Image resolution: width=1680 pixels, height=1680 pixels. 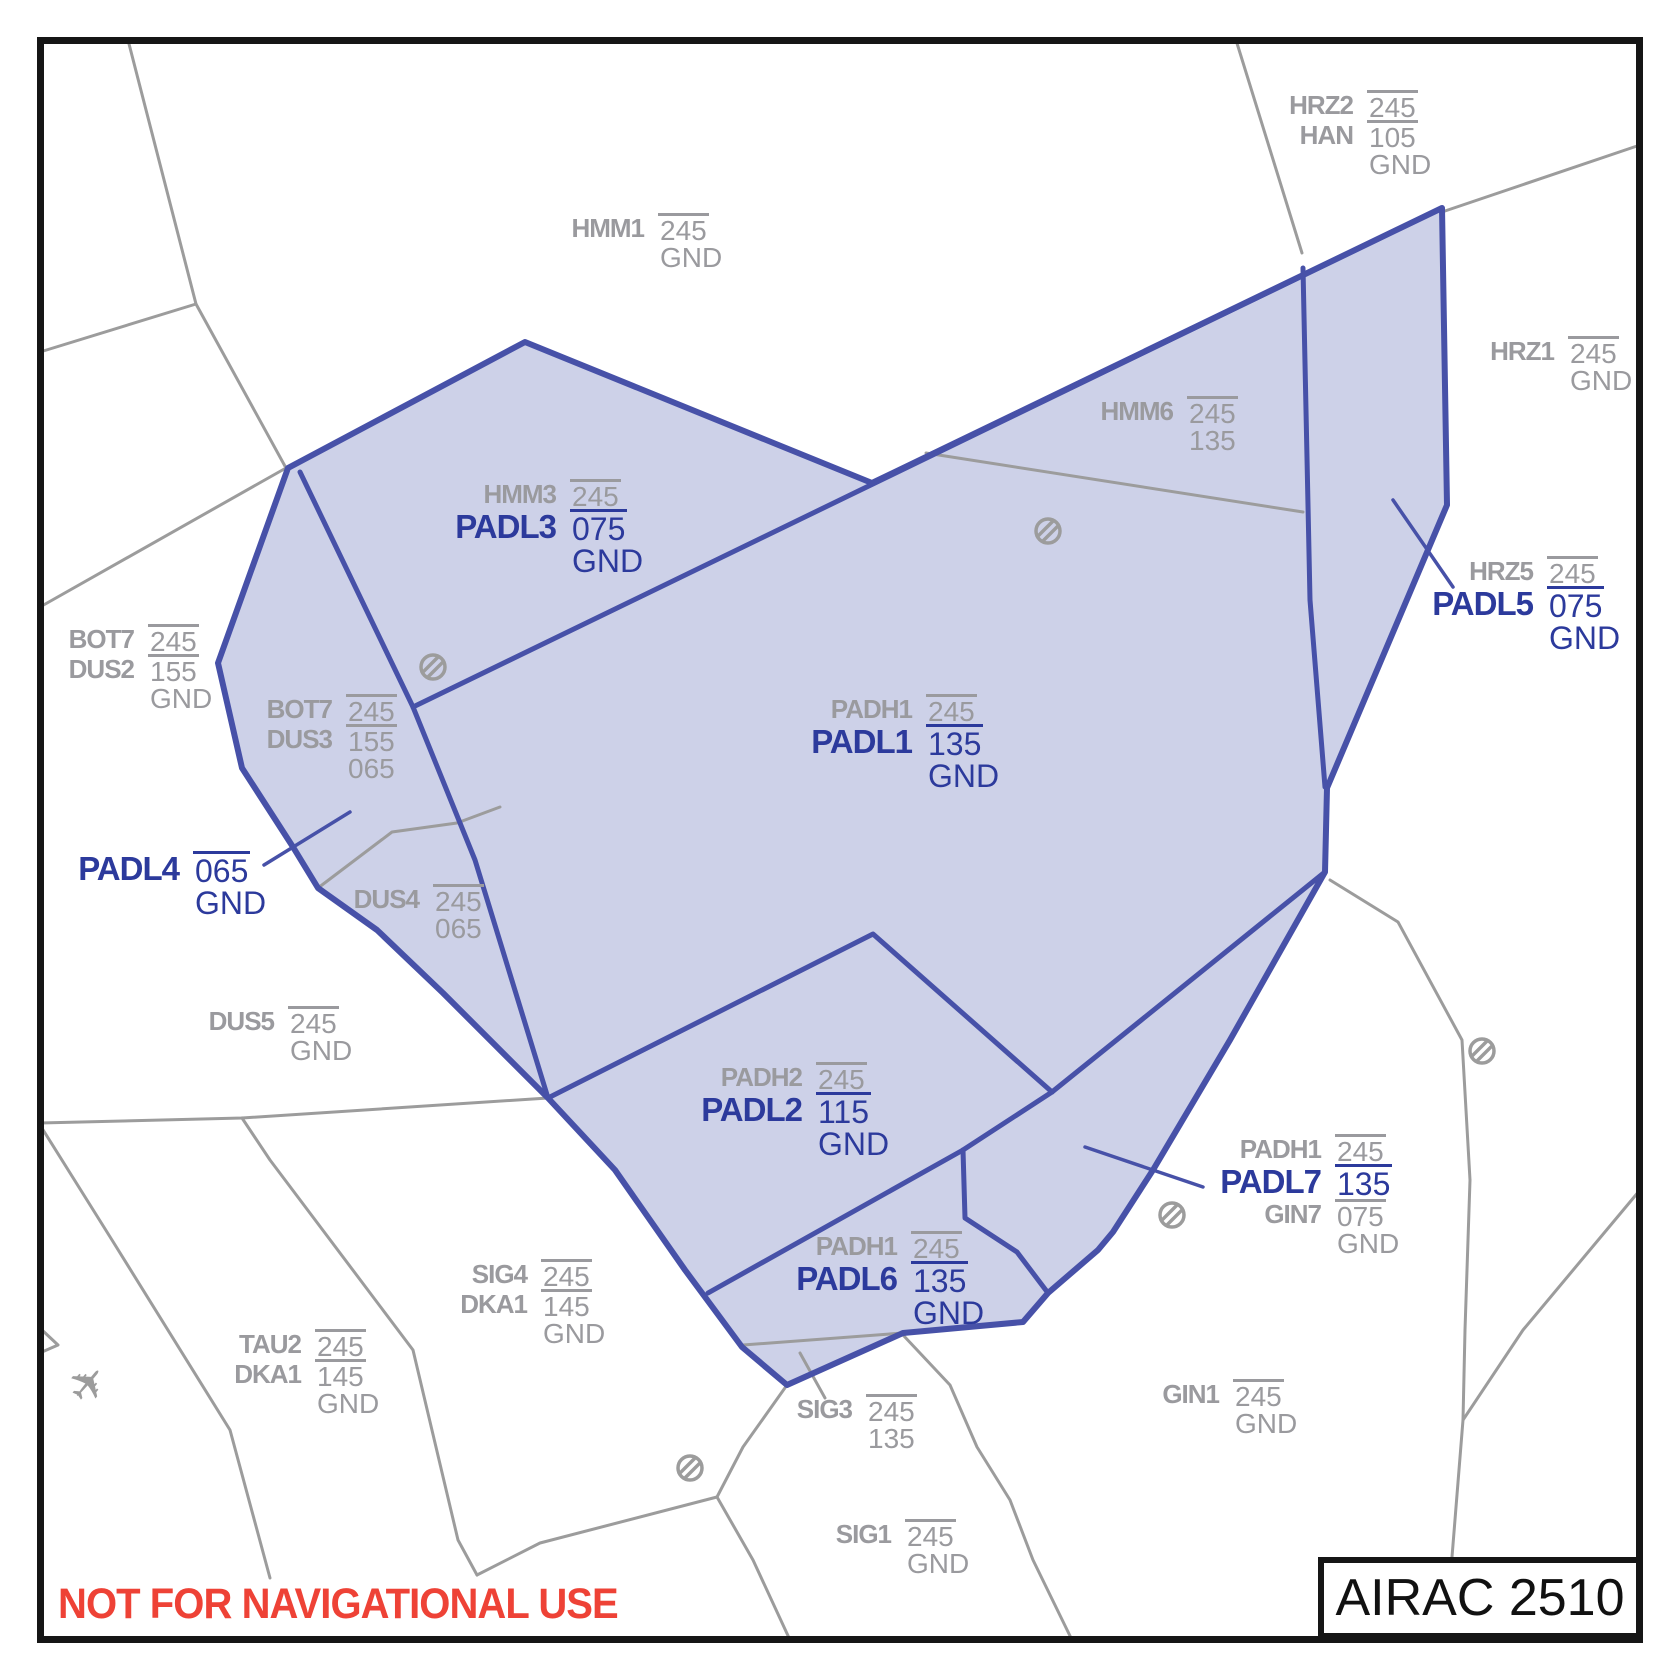 I want to click on sector-name: GIN1, so click(x=1191, y=1394).